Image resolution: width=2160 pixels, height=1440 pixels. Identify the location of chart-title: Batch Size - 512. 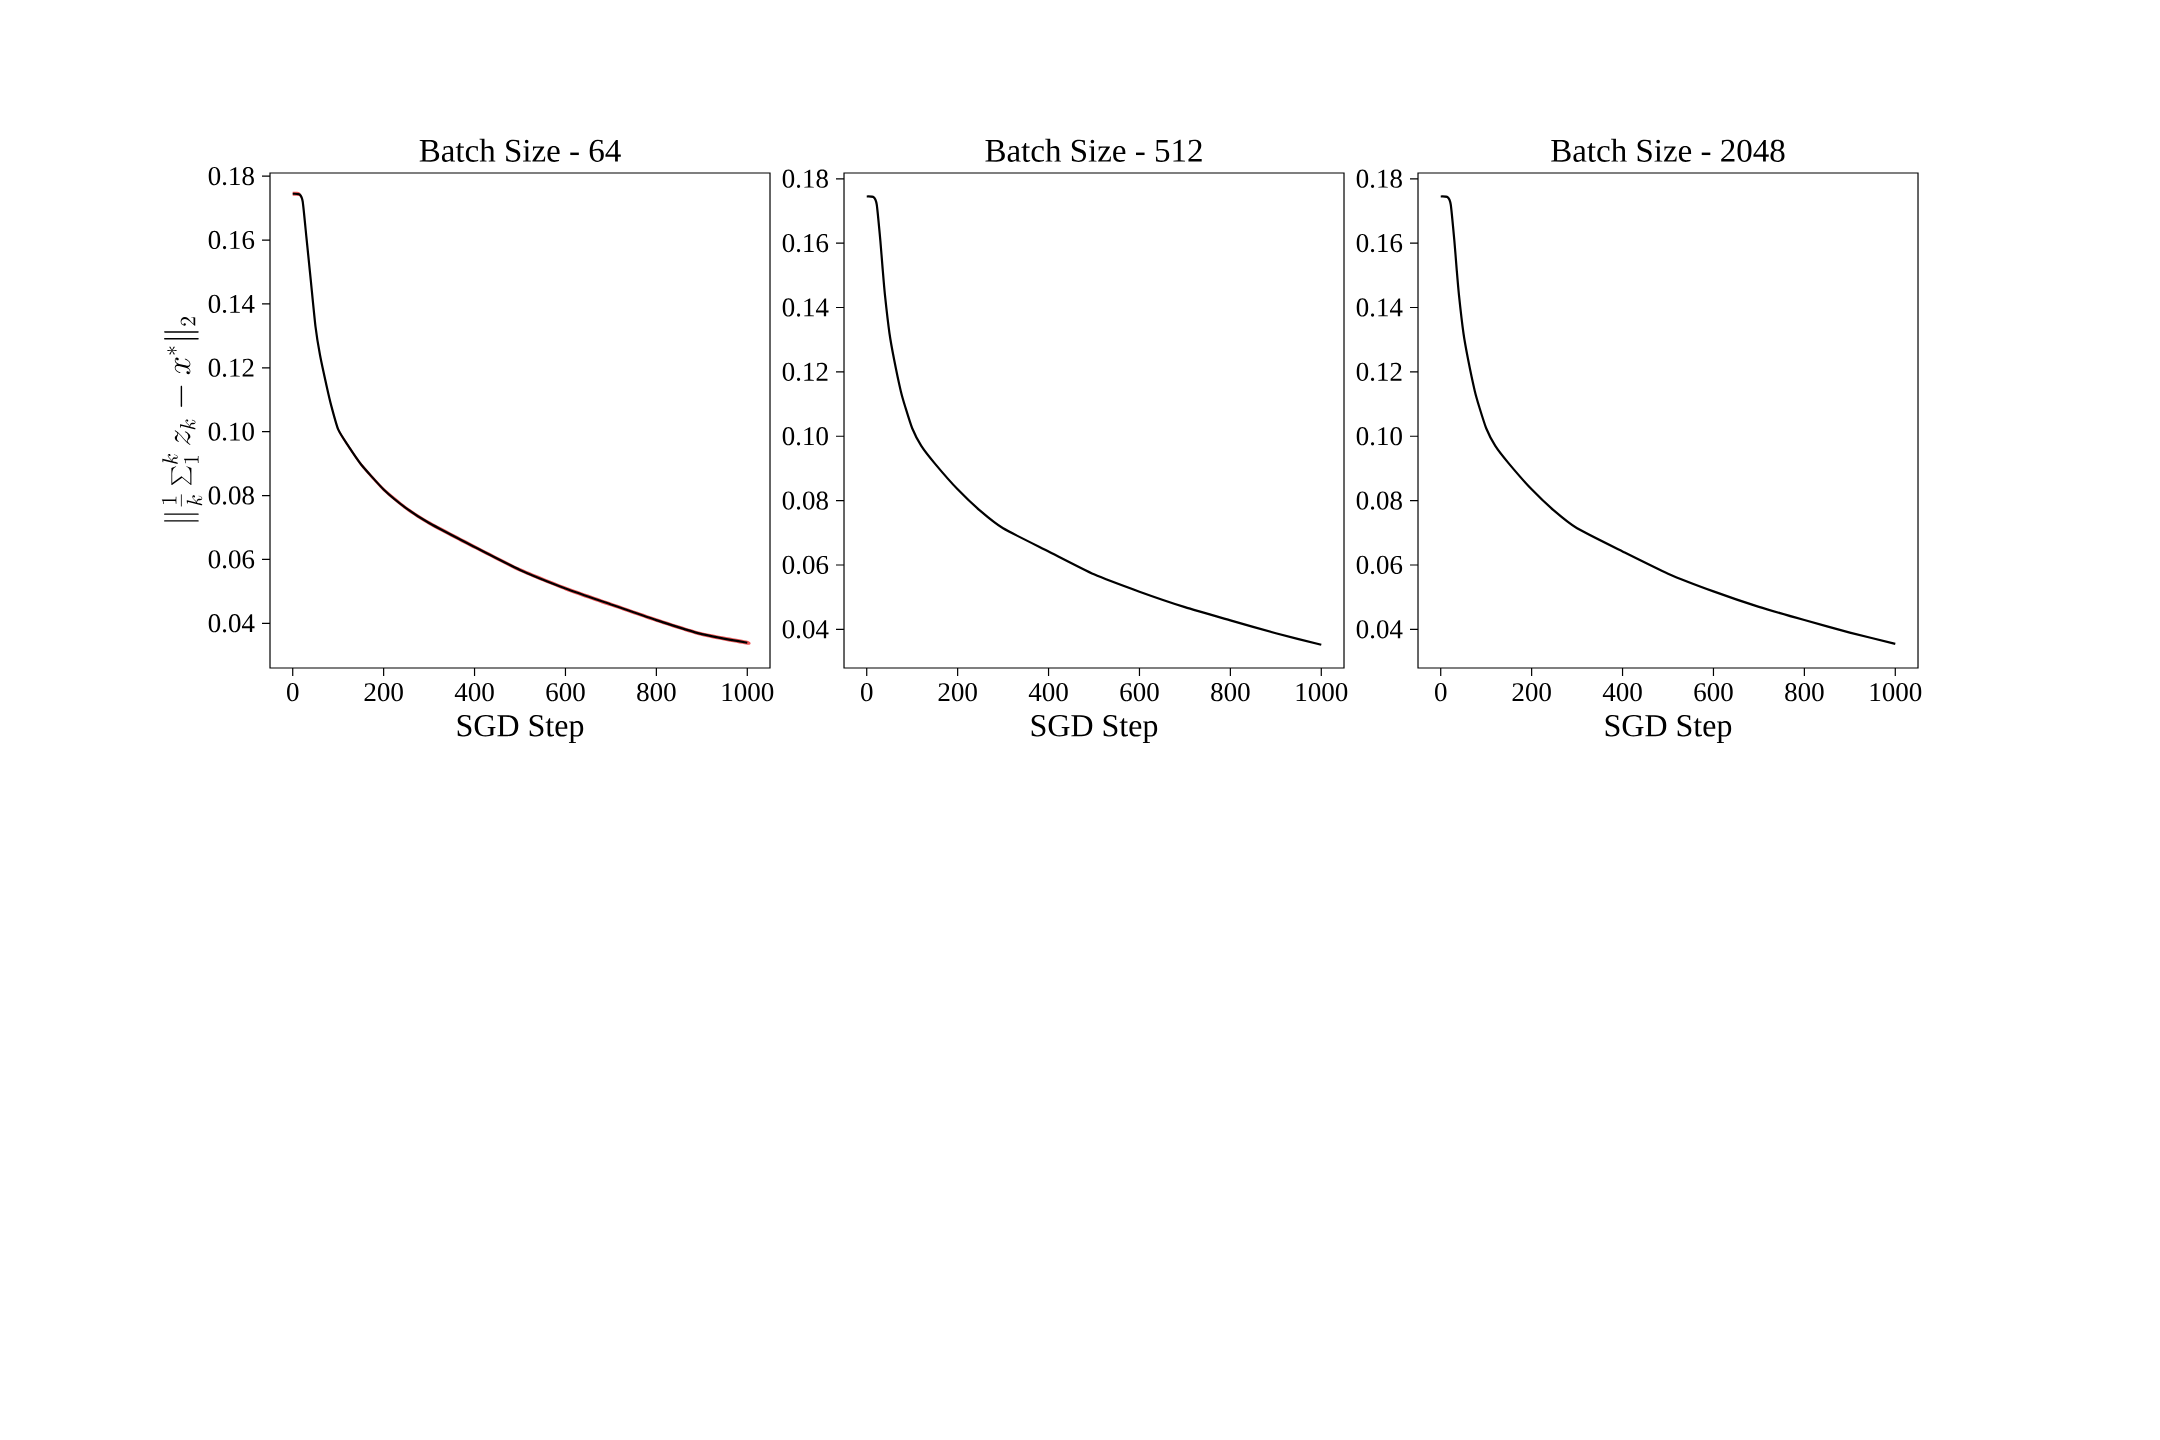
(1093, 150).